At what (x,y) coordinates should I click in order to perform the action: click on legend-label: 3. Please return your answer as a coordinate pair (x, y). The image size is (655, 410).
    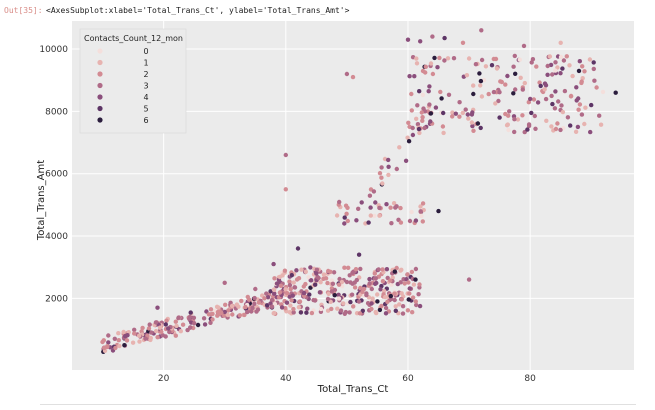
    Looking at the image, I should click on (145, 86).